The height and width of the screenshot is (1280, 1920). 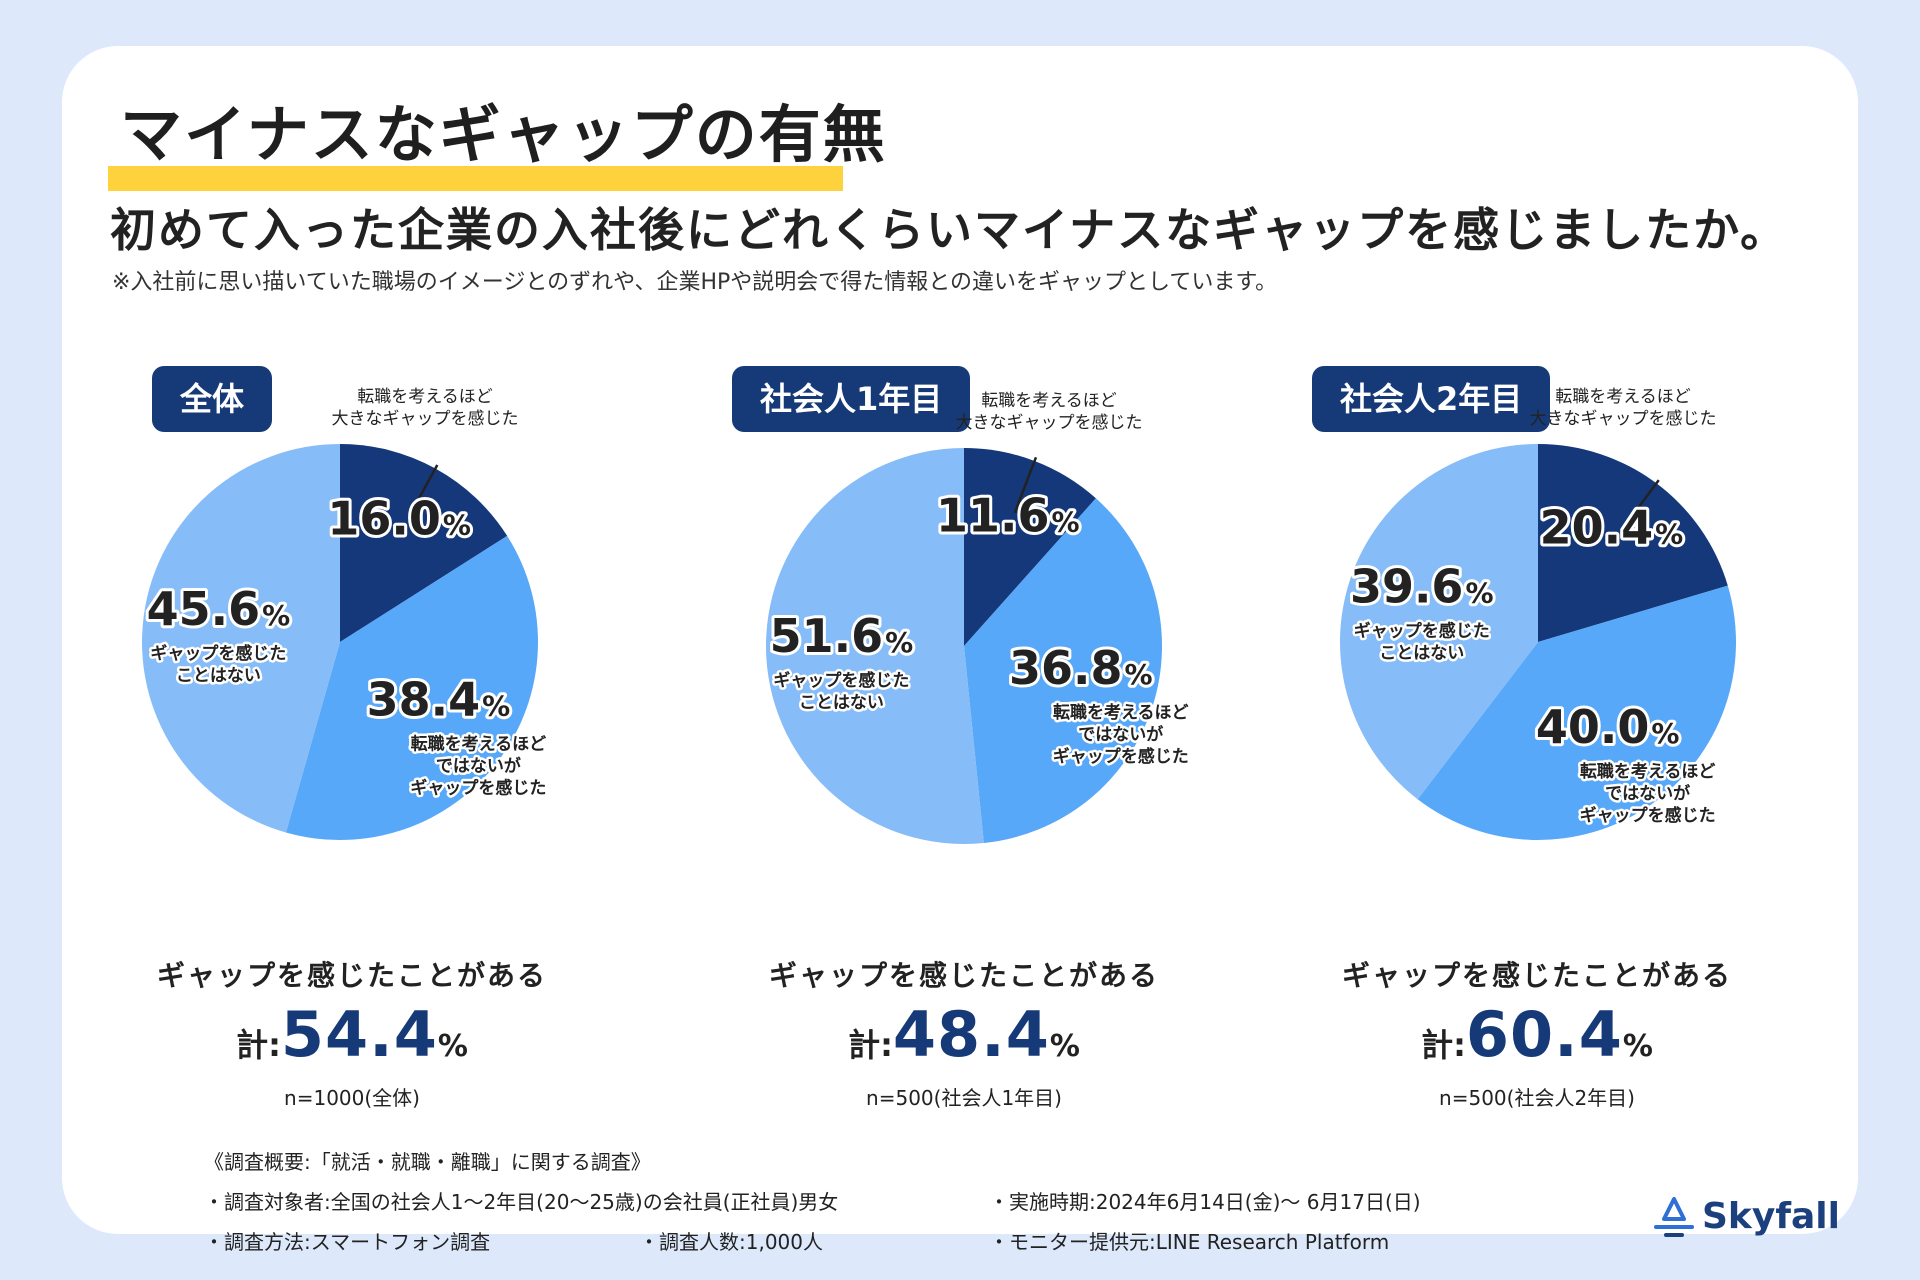 I want to click on n-count-year1: n=500(社会人1年目), so click(x=964, y=1098).